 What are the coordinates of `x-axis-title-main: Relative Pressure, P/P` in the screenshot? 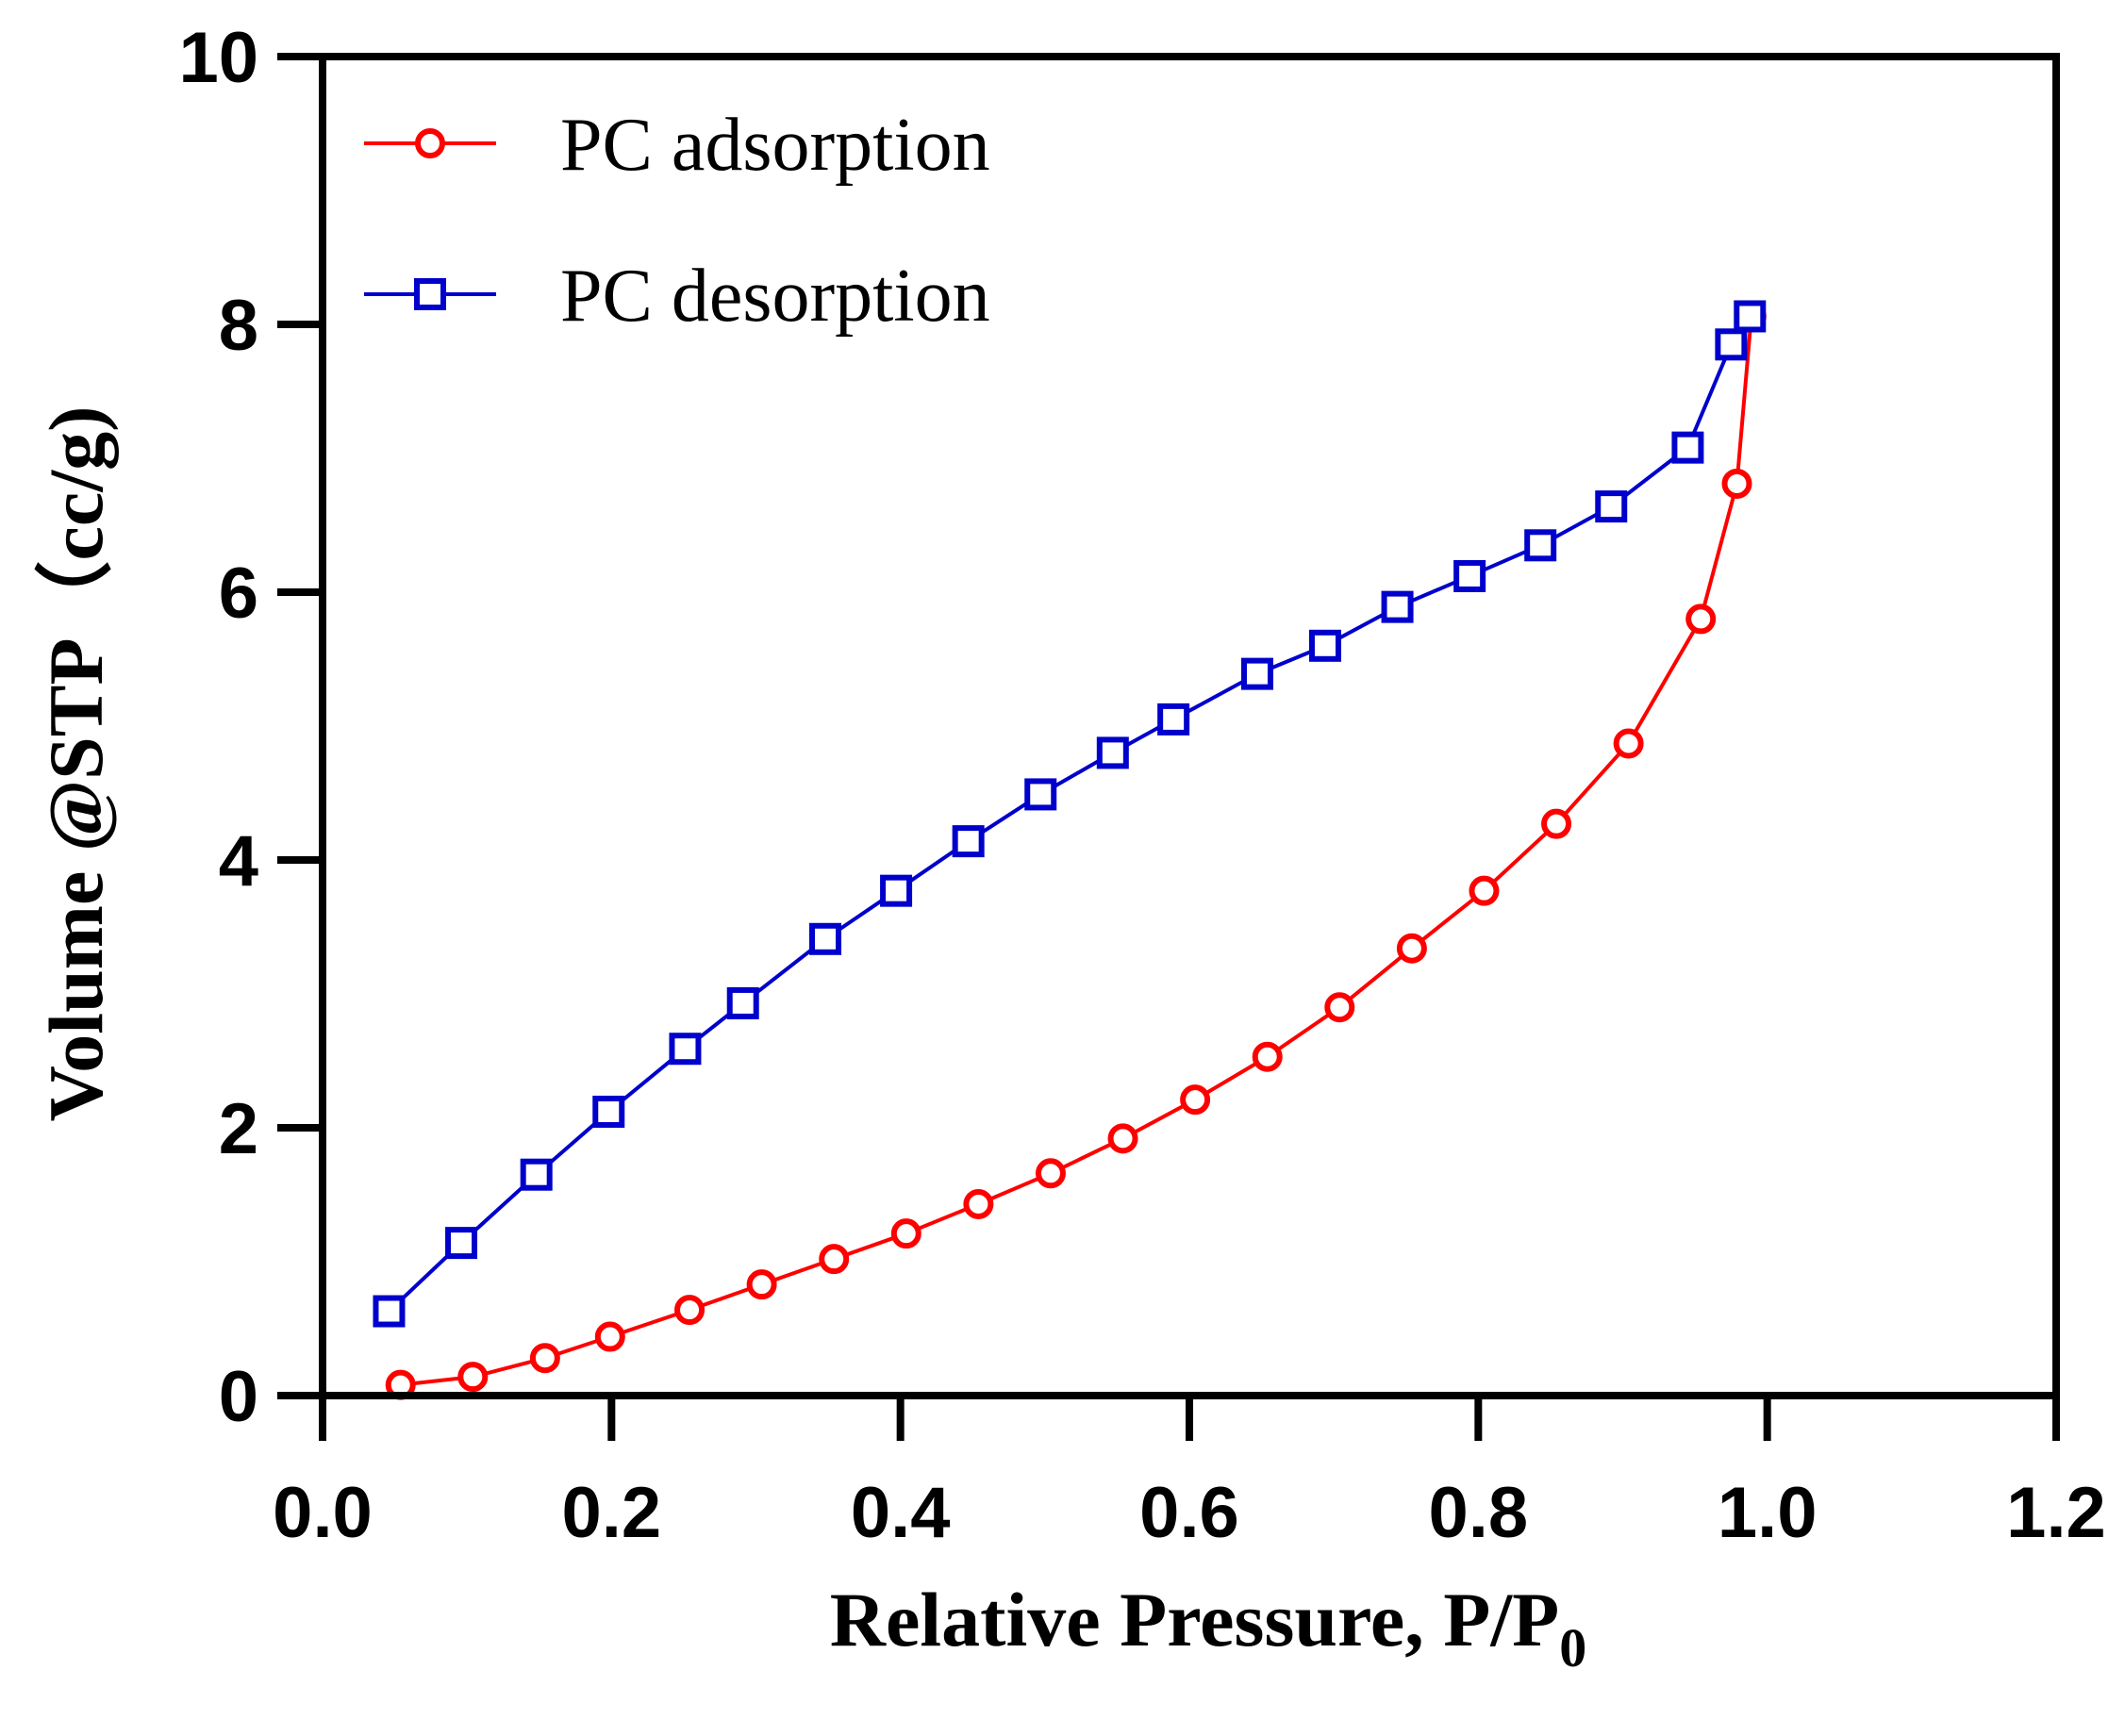 It's located at (1195, 1619).